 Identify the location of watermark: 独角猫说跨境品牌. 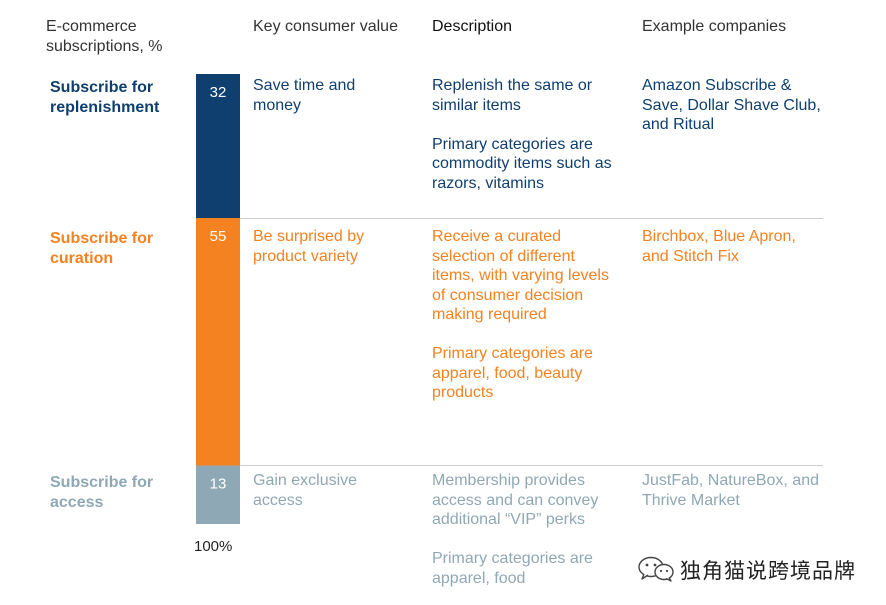
(756, 569).